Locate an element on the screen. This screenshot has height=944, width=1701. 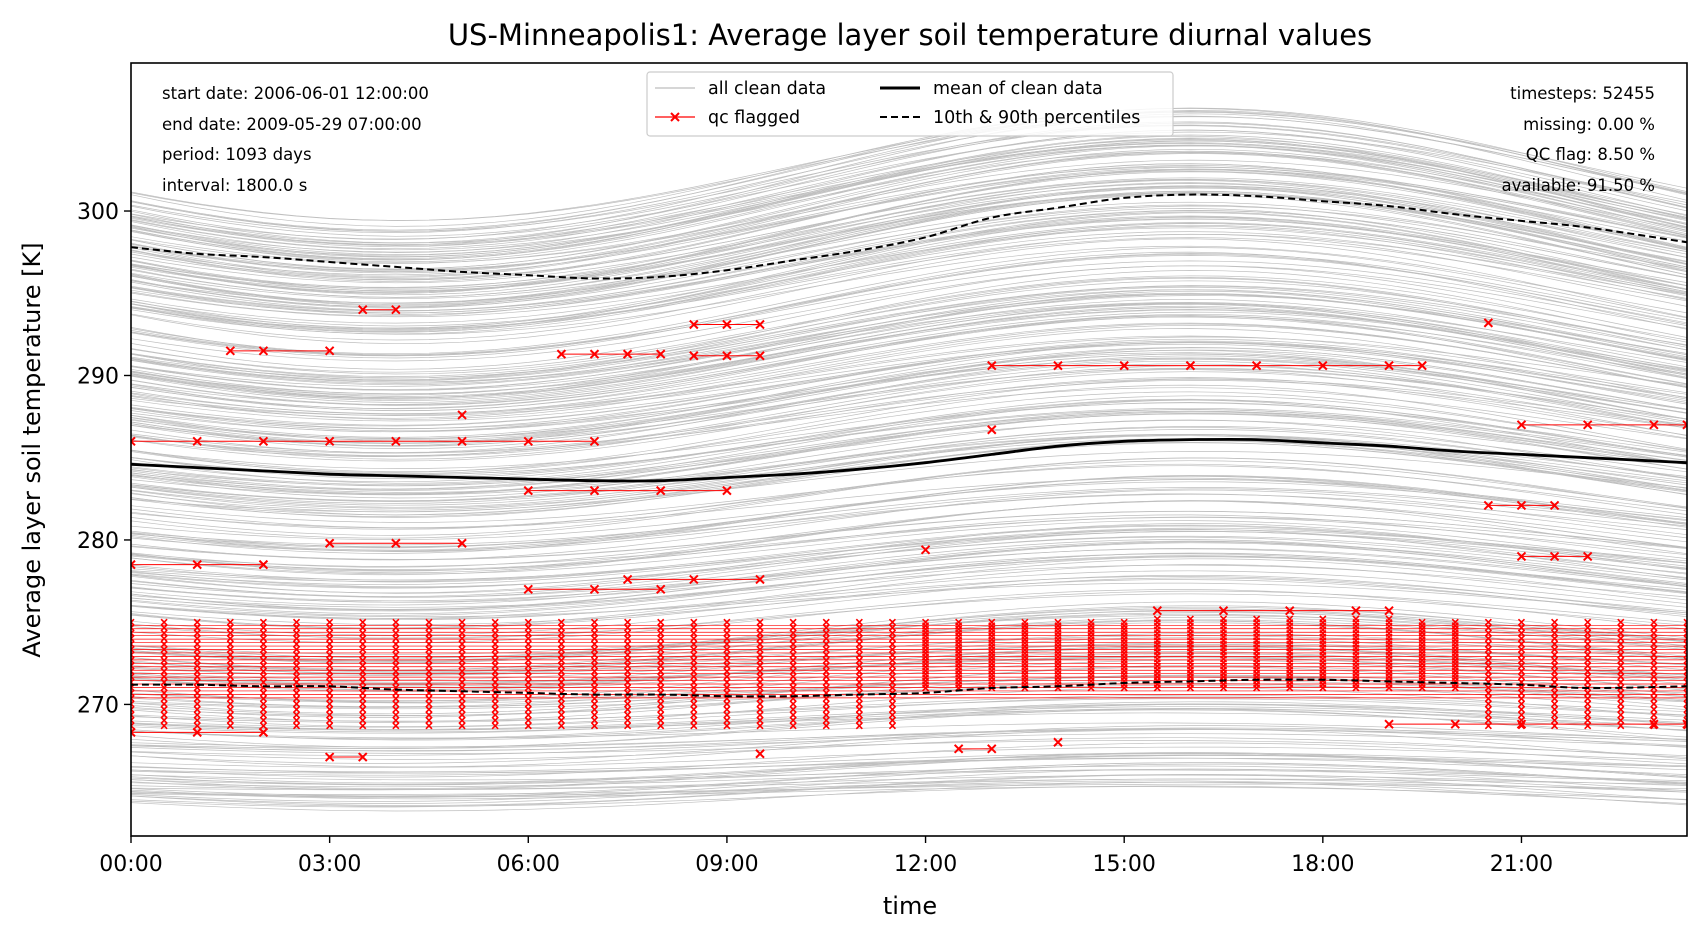
x-tick-label: 15:00 is located at coordinates (1123, 864).